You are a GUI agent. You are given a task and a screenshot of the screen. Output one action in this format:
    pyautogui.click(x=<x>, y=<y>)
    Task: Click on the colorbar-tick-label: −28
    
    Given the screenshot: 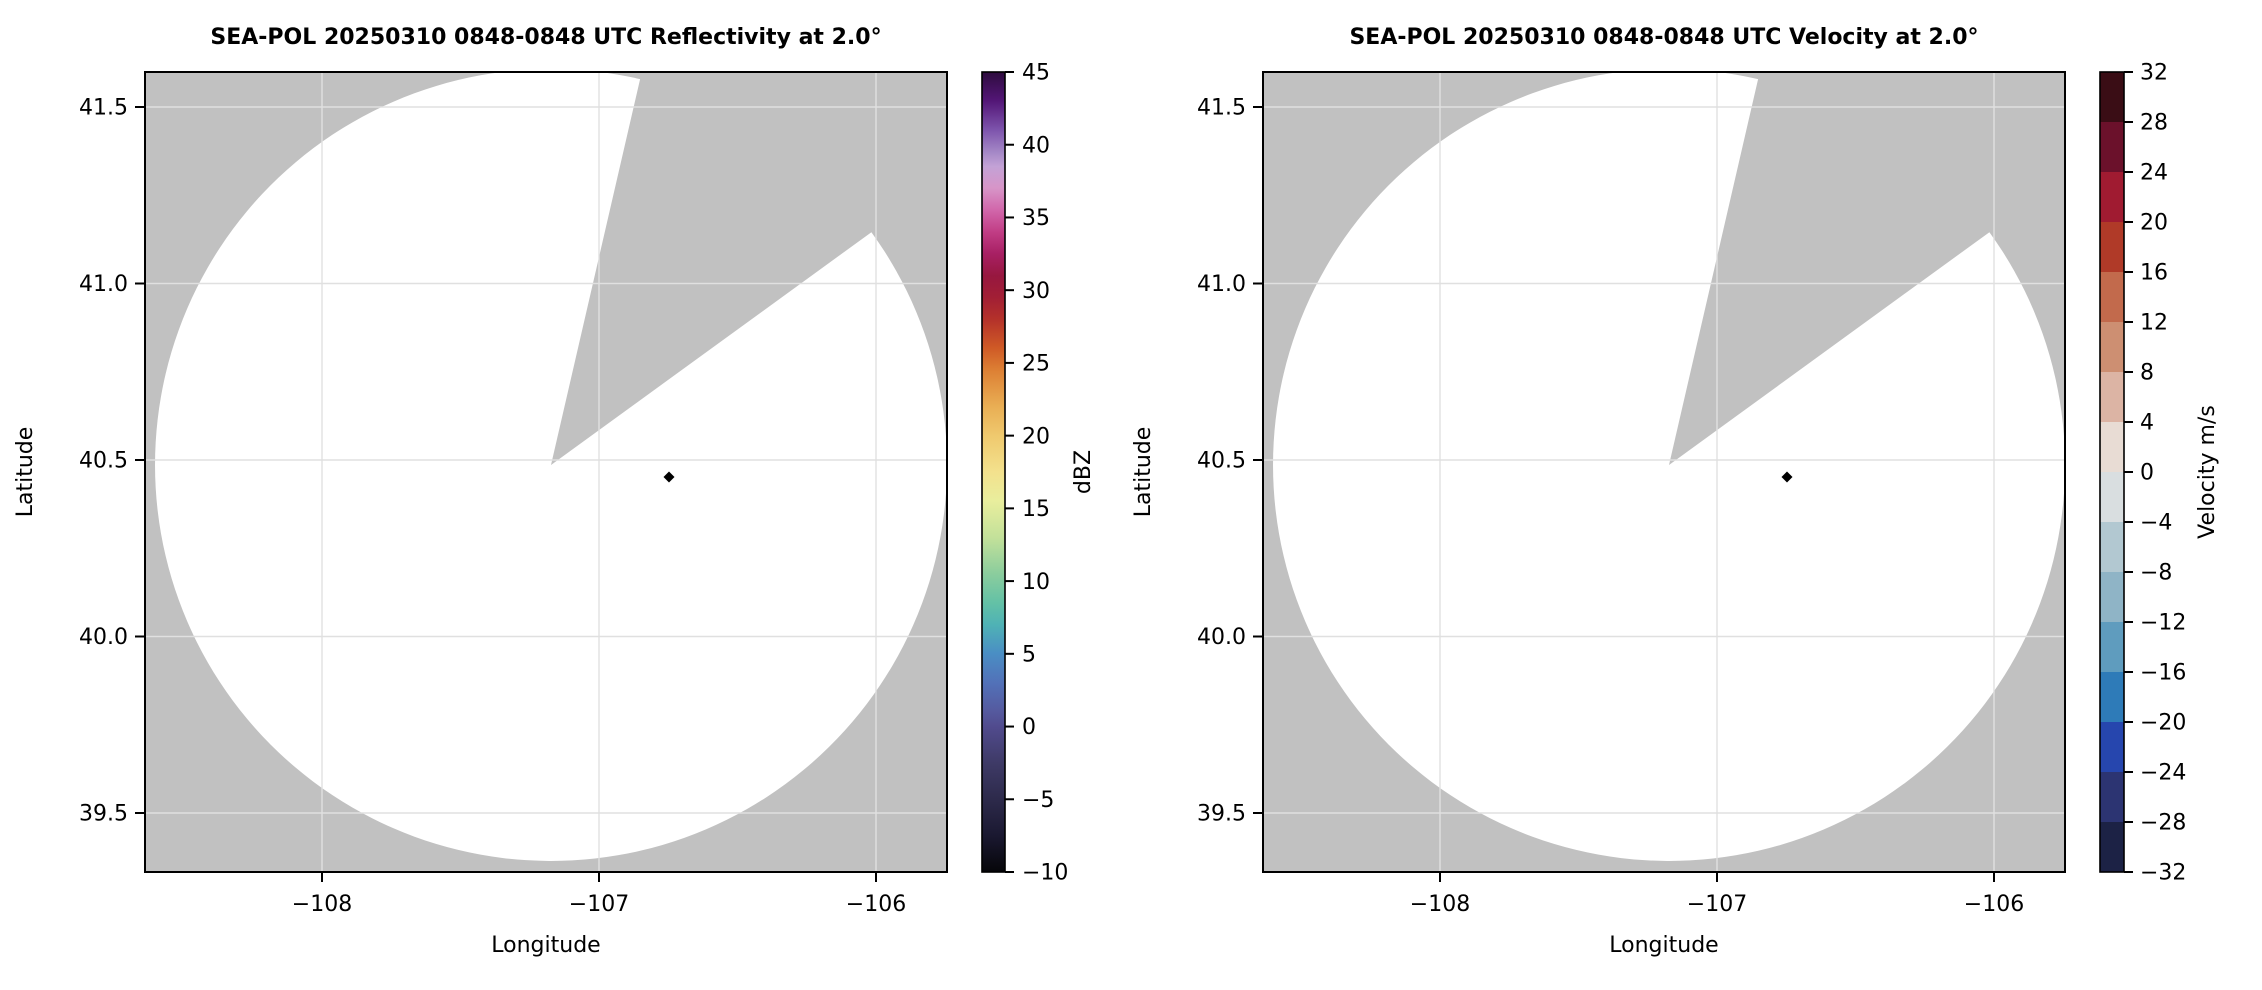 What is the action you would take?
    pyautogui.click(x=2163, y=823)
    